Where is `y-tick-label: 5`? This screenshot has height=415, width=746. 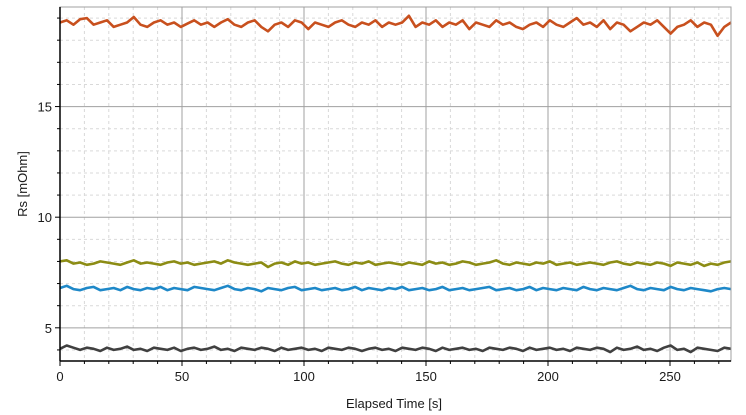
y-tick-label: 5 is located at coordinates (48, 328).